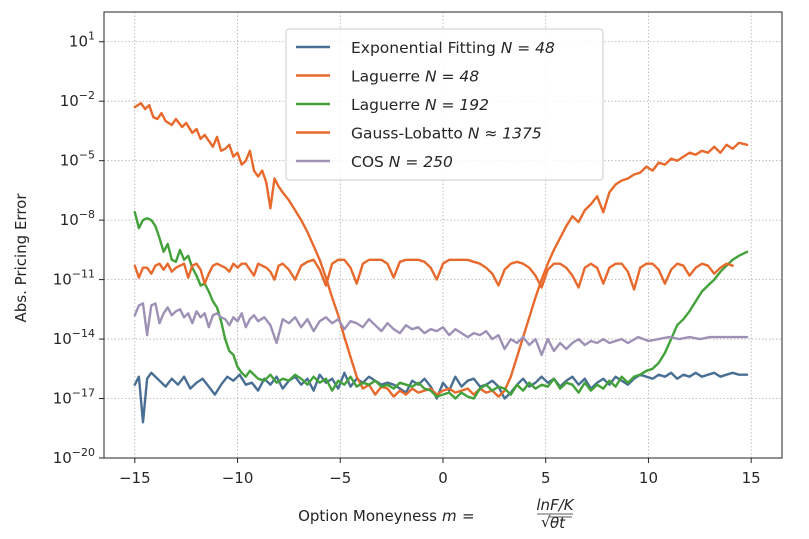 This screenshot has width=809, height=539. Describe the element at coordinates (82, 40) in the screenshot. I see `y-tick-label: 10¹` at that location.